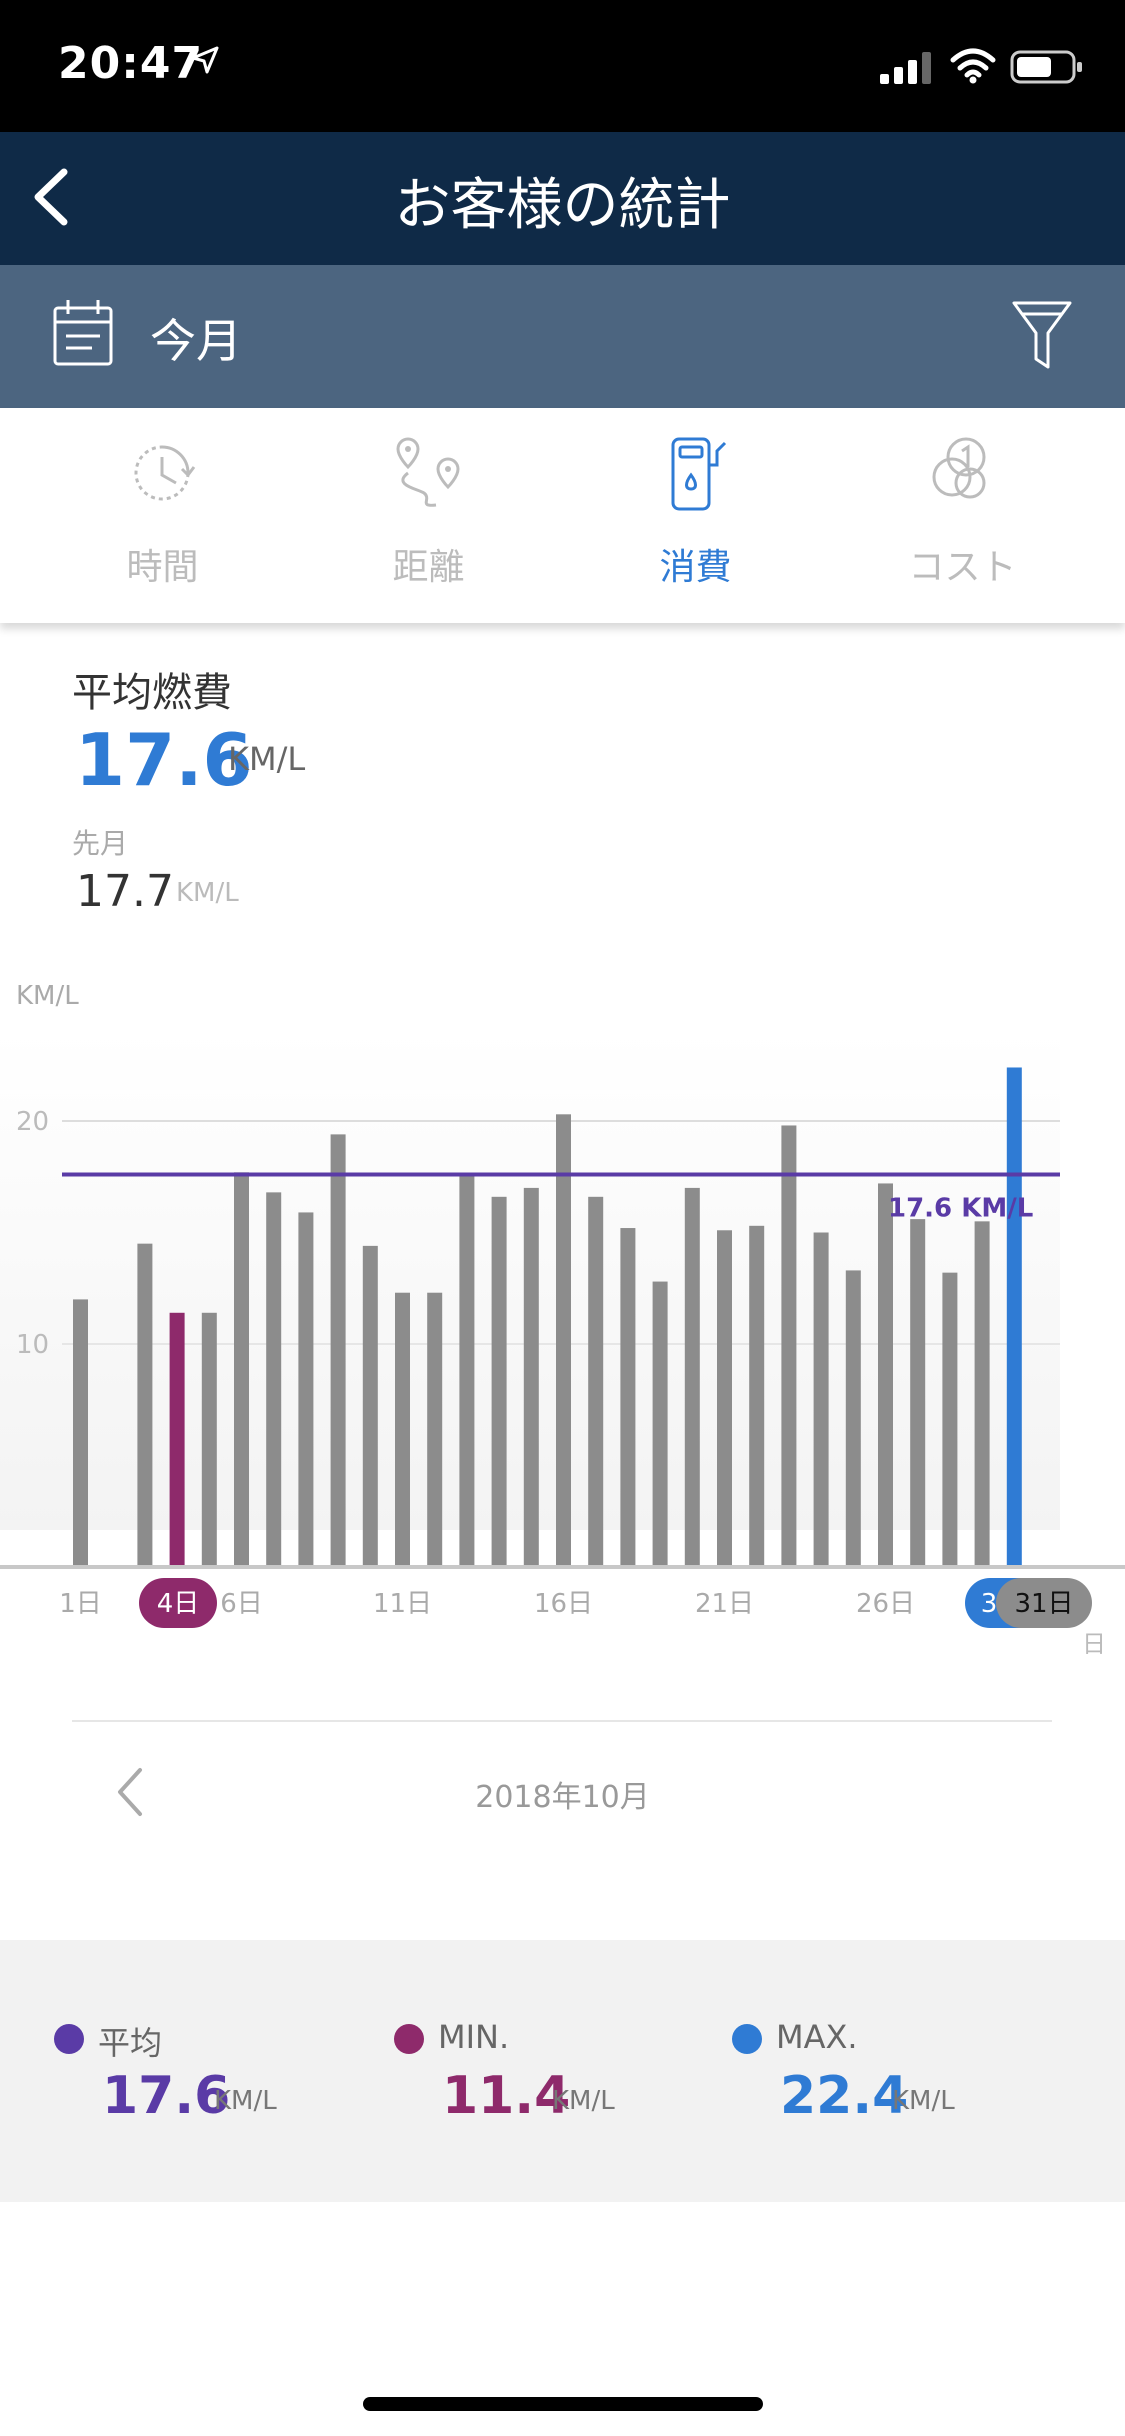 Image resolution: width=1125 pixels, height=2436 pixels. What do you see at coordinates (885, 1604) in the screenshot?
I see `x-tick-label: 26日` at bounding box center [885, 1604].